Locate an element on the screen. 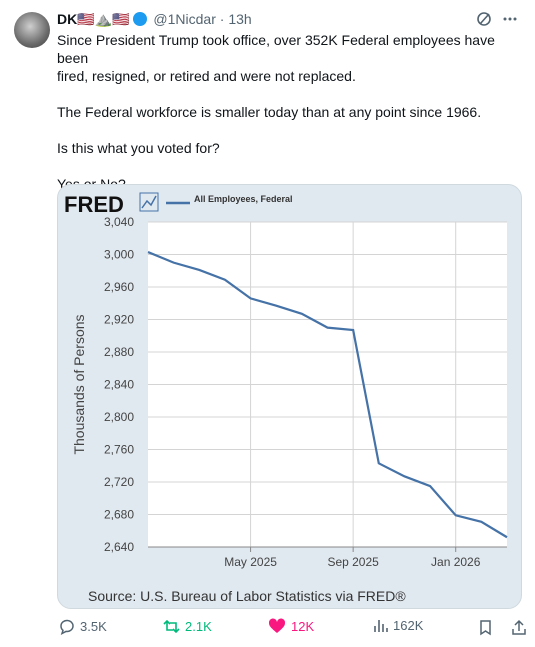 The width and height of the screenshot is (535, 647). legend-label: All Employees, Federal is located at coordinates (243, 199).